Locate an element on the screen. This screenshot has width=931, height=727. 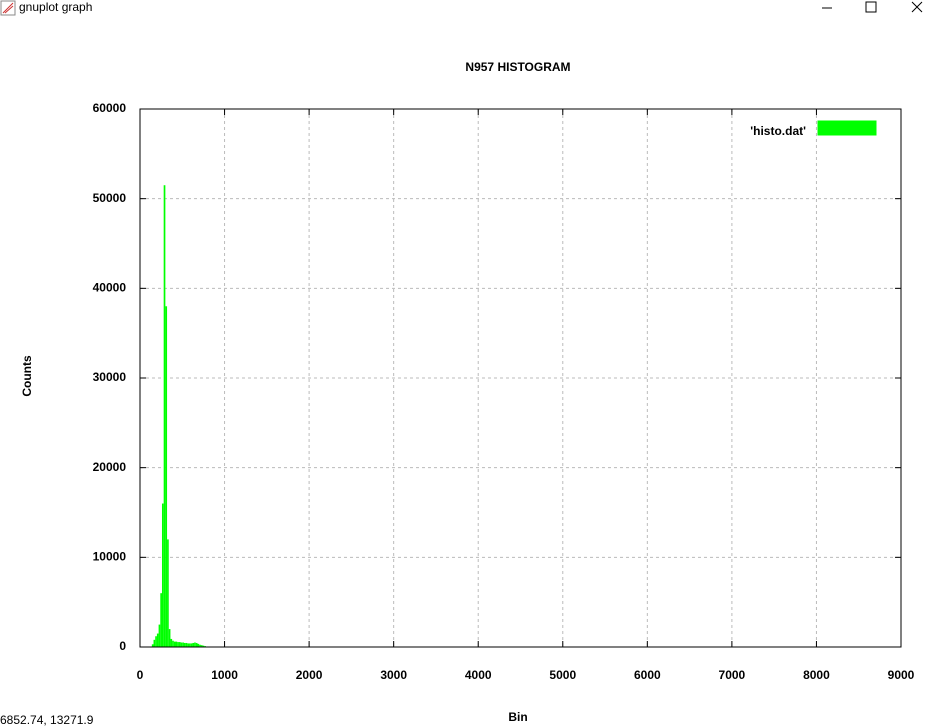
y-tick-label: 60000 is located at coordinates (110, 108).